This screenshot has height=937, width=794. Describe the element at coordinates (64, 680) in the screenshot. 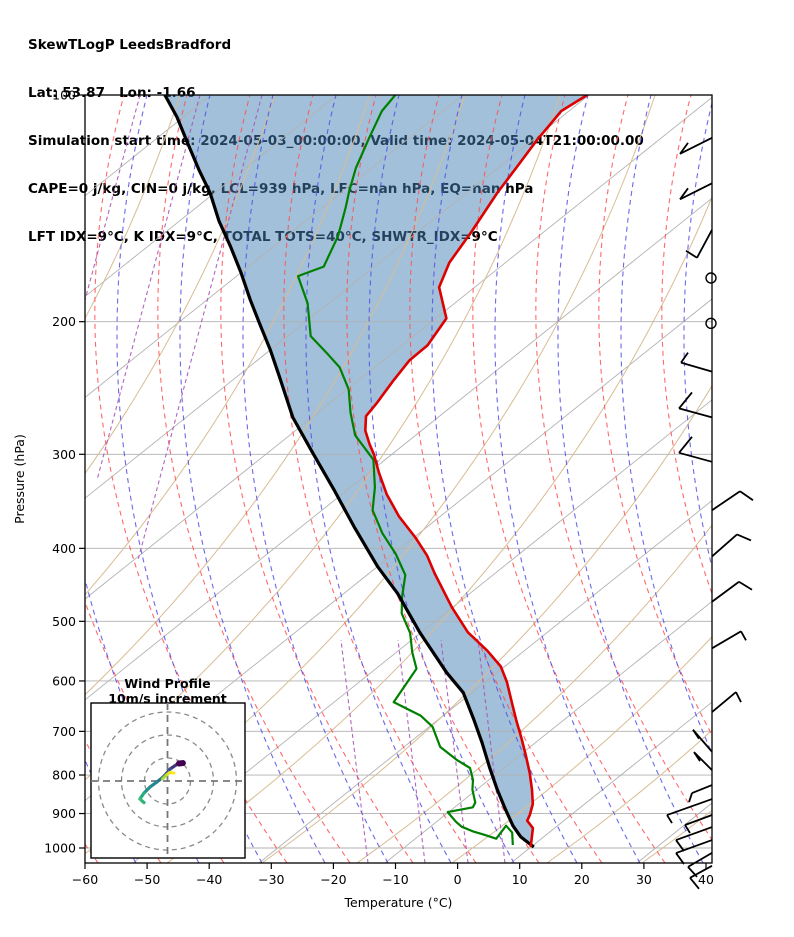

I see `y-tick-label: 600` at that location.